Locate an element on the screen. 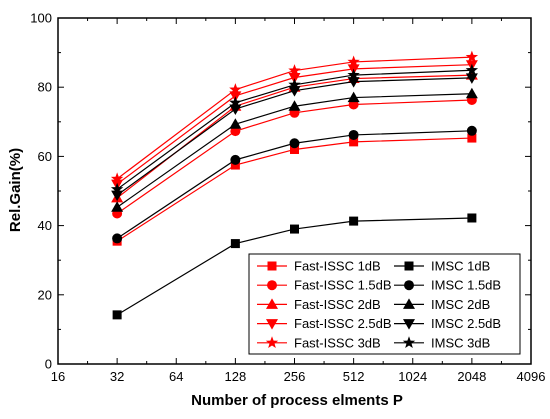  legend-item: IMSC 2dB is located at coordinates (442, 304).